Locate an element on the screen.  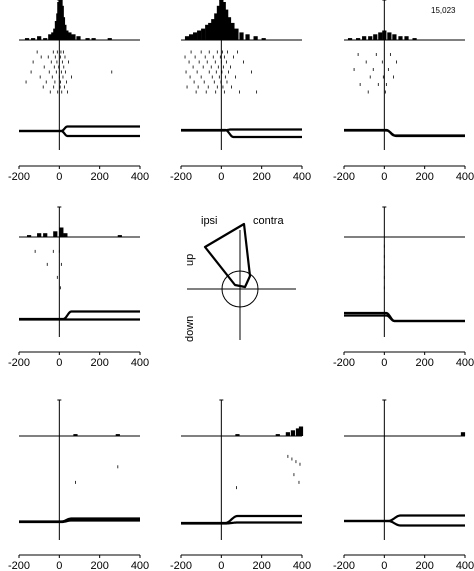
psth-panel-6: -200 0 200 400 is located at coordinates (78, 485).